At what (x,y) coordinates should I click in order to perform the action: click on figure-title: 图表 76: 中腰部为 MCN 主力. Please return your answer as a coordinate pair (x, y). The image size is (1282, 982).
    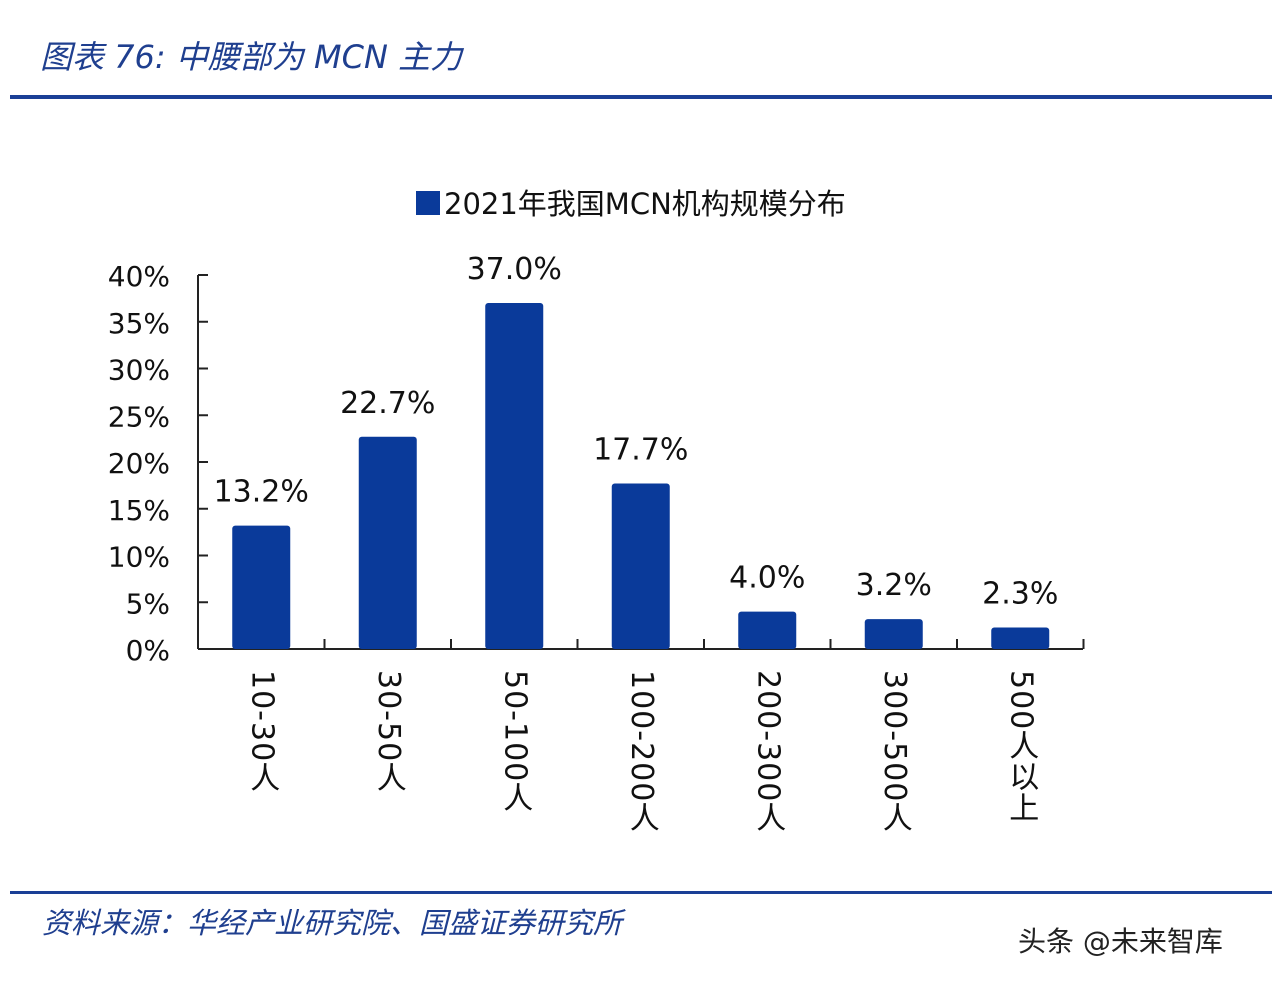
    Looking at the image, I should click on (251, 57).